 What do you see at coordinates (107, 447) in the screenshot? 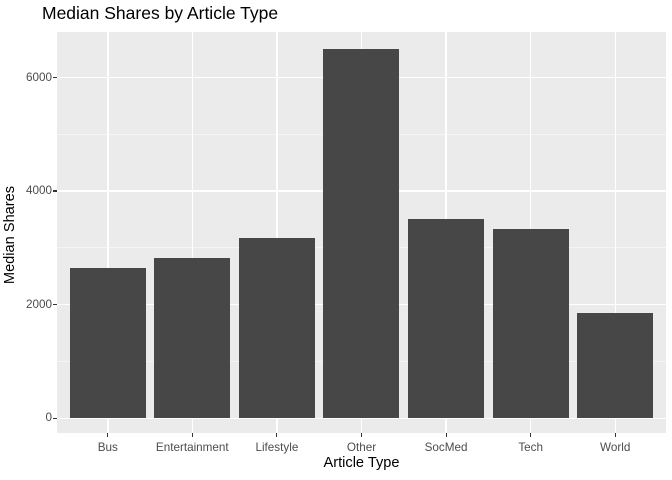
I see `x-tick-label: Bus` at bounding box center [107, 447].